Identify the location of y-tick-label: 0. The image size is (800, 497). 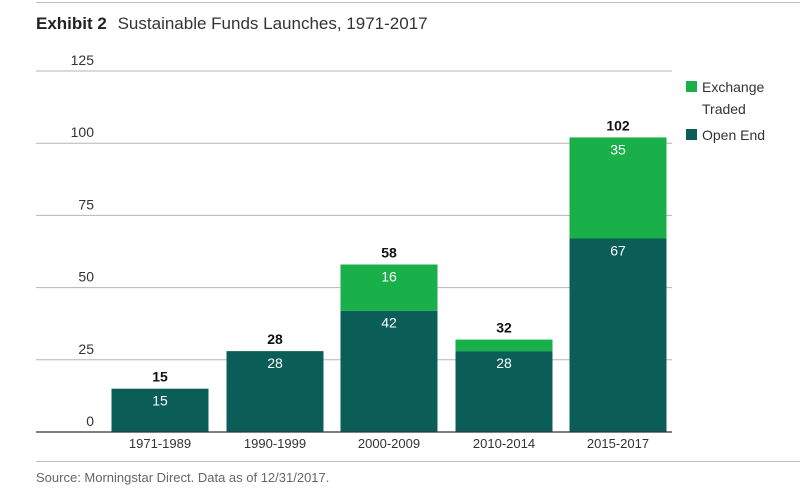
(90, 421).